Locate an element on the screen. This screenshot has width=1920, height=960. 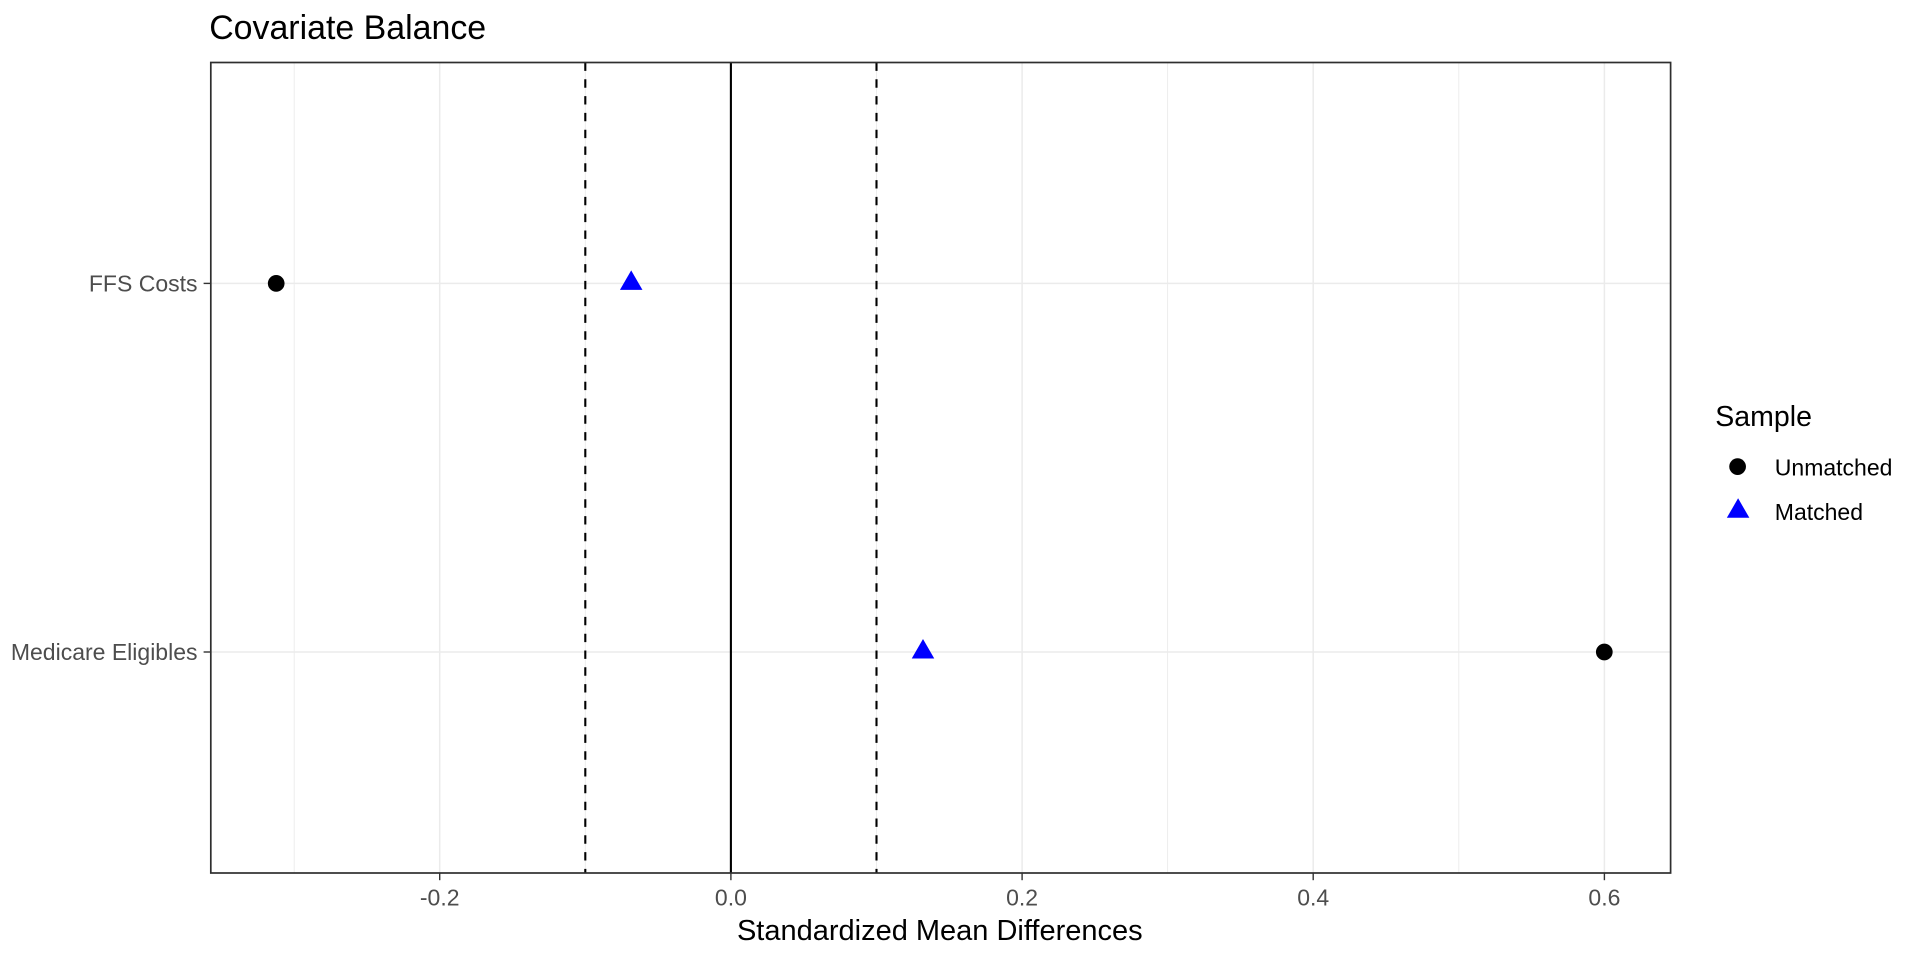
svg-text: 0.2 is located at coordinates (1022, 898).